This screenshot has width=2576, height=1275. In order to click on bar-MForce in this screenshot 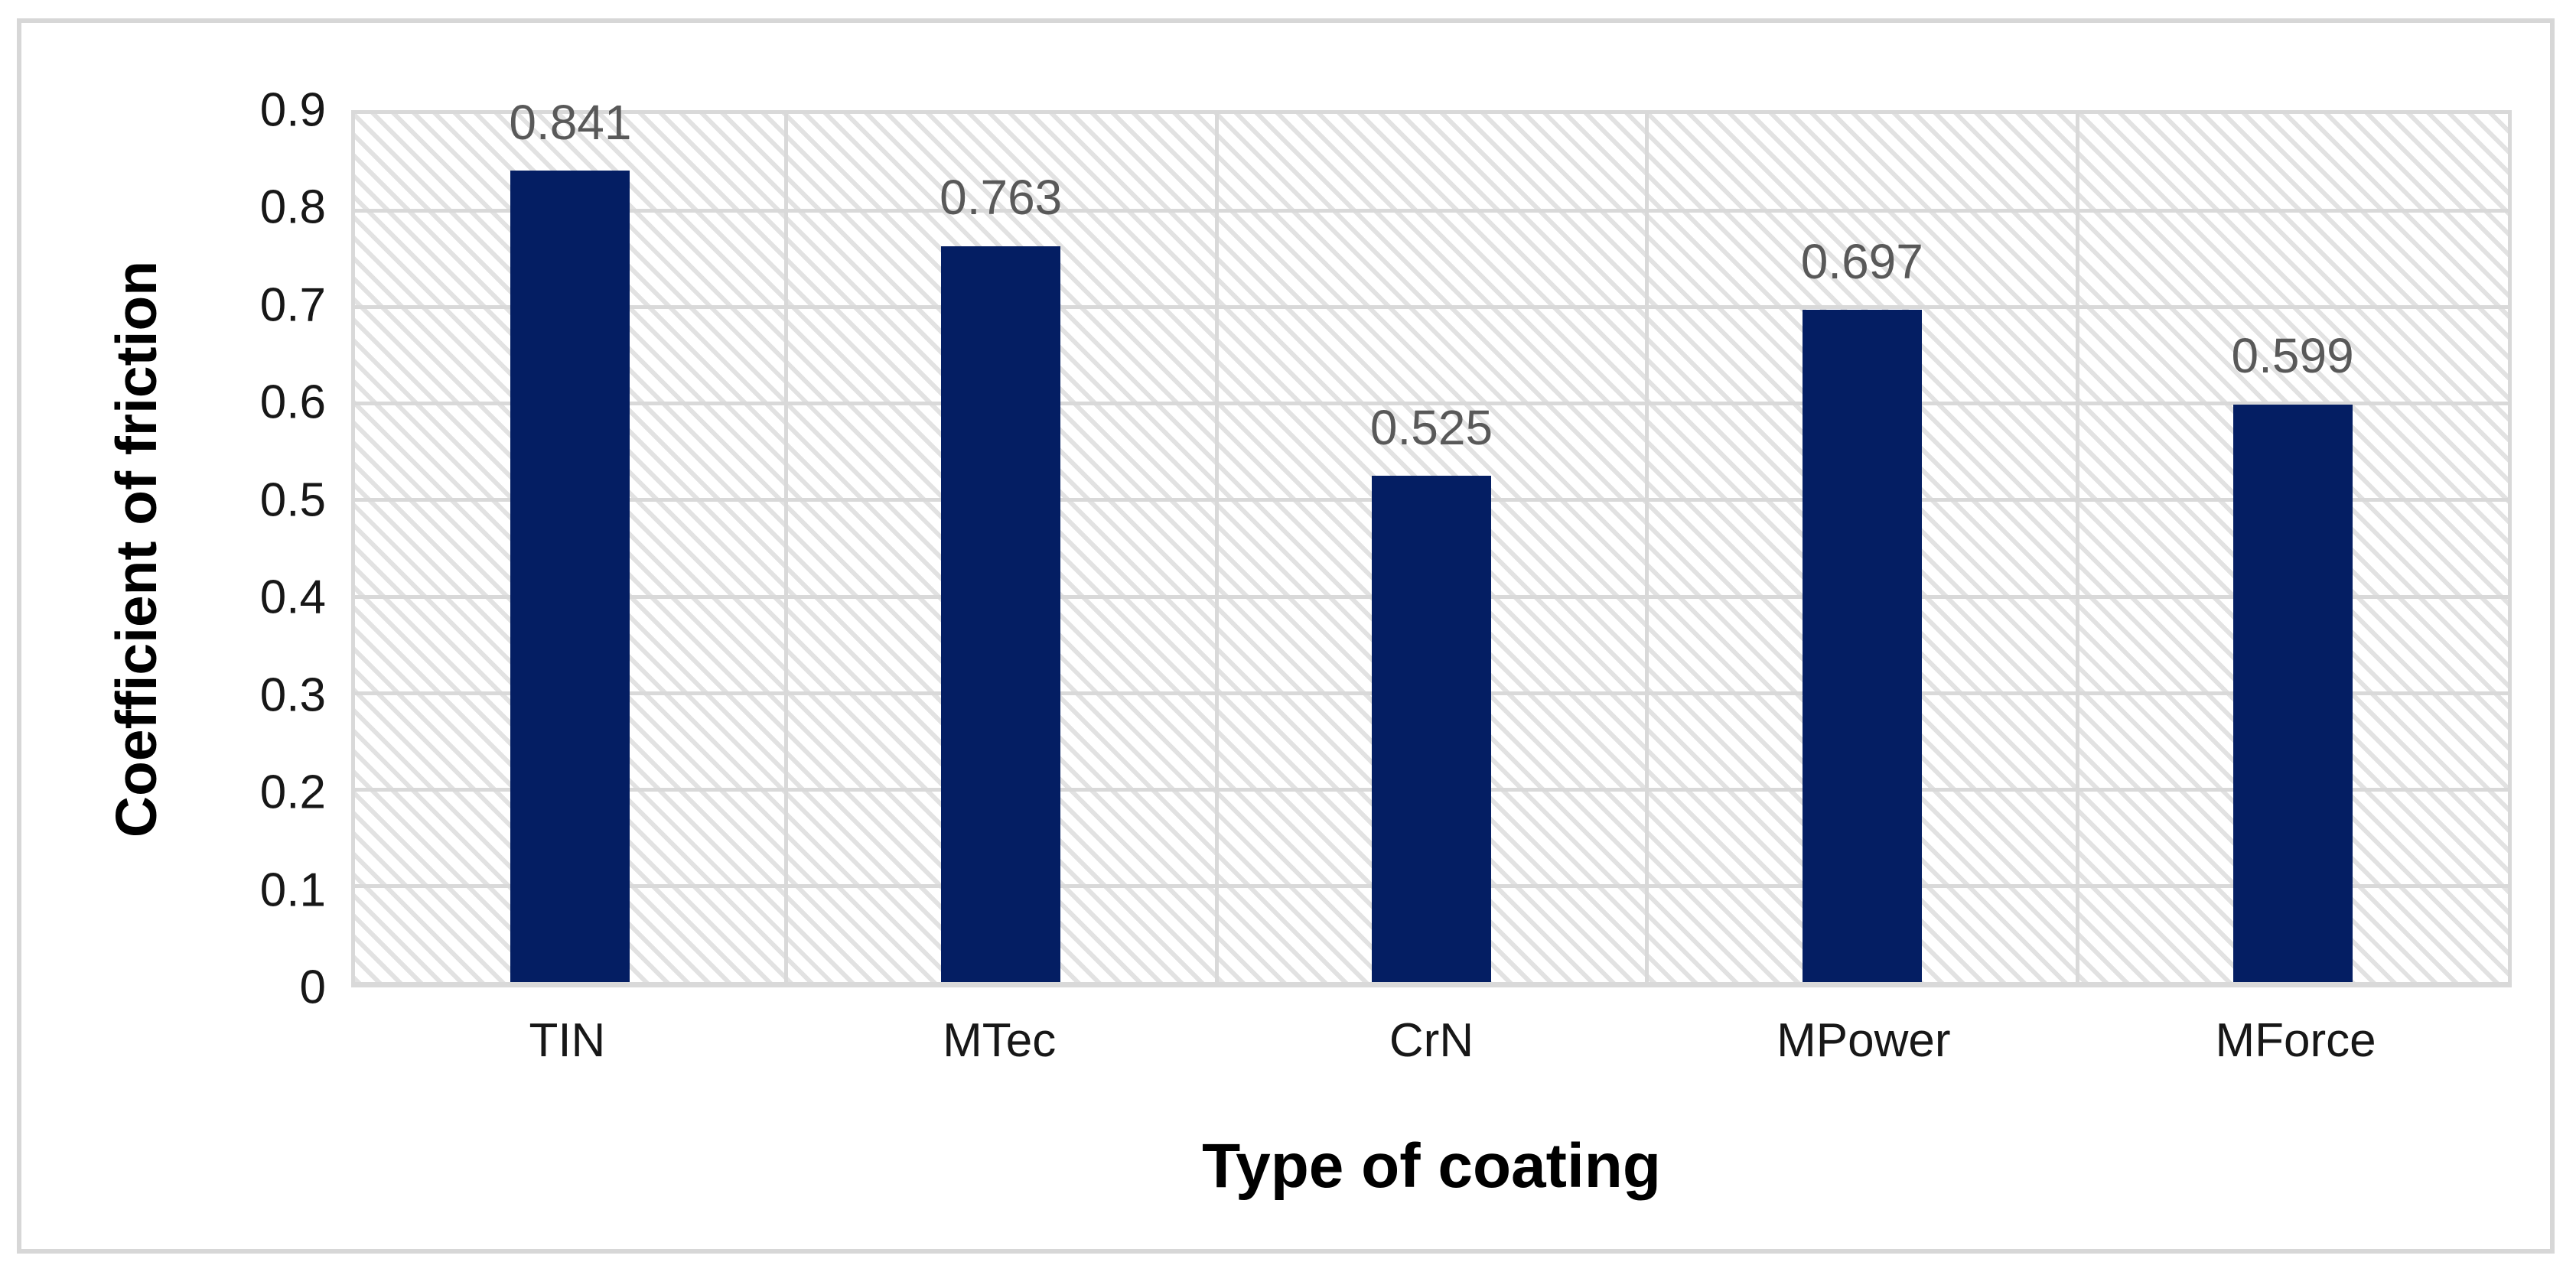, I will do `click(2293, 693)`.